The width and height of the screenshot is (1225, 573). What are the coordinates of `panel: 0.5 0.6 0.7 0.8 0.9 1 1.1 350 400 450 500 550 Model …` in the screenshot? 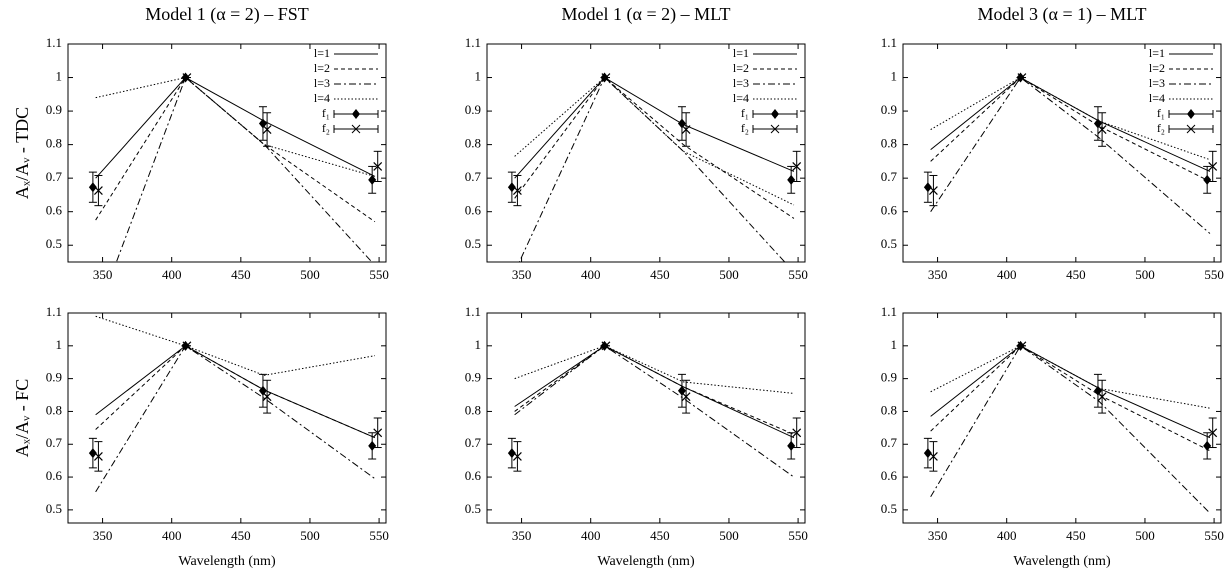 It's located at (636, 143).